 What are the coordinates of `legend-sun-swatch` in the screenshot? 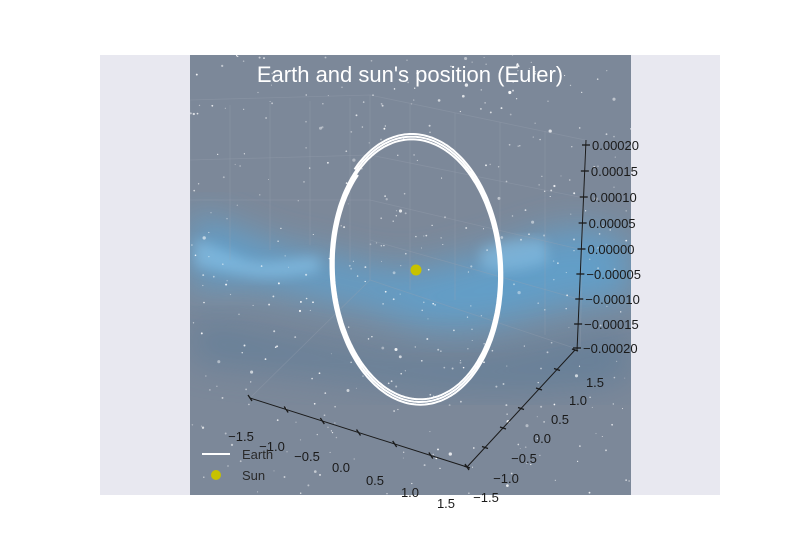 It's located at (216, 475).